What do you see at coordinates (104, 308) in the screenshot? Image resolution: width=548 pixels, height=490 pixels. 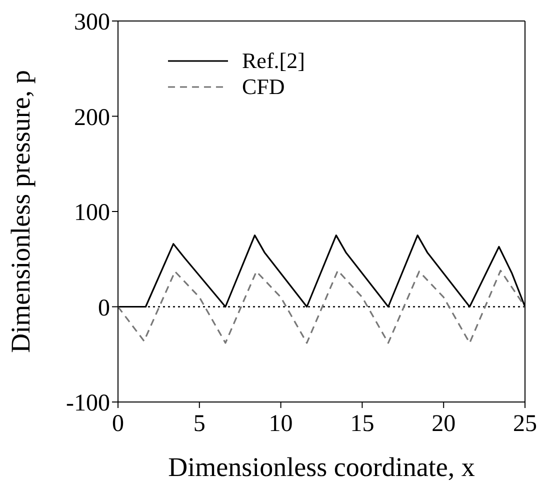 I see `y-tick-label: 0` at bounding box center [104, 308].